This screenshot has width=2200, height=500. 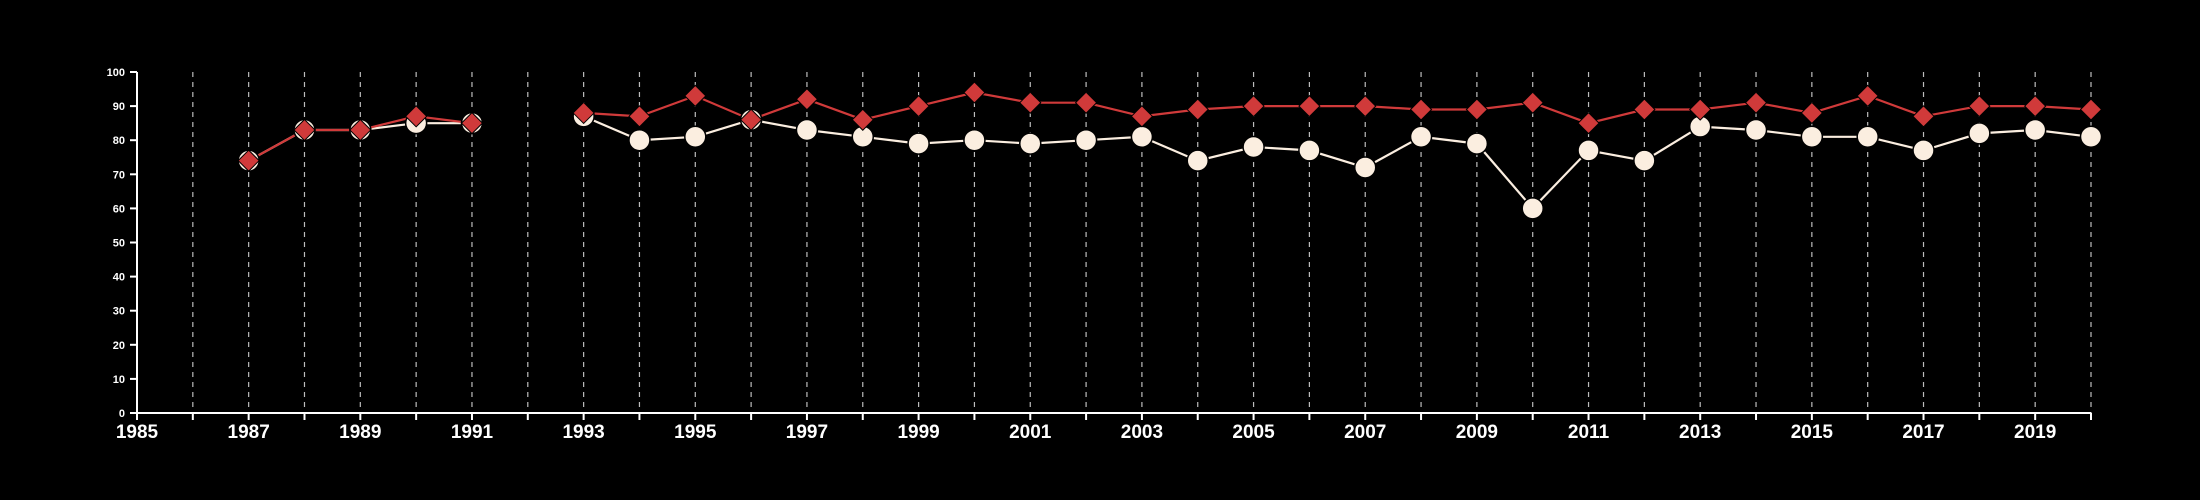 What do you see at coordinates (1477, 432) in the screenshot?
I see `x-tick-label: 2009` at bounding box center [1477, 432].